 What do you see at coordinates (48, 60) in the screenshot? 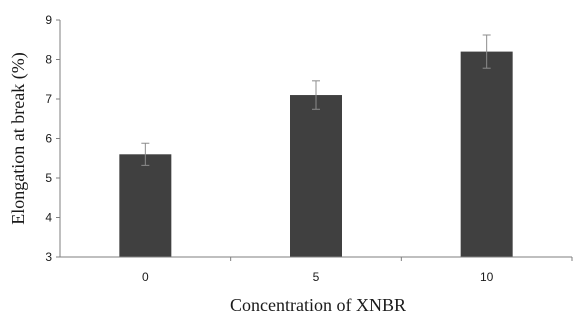
I see `y-tick-label: 8` at bounding box center [48, 60].